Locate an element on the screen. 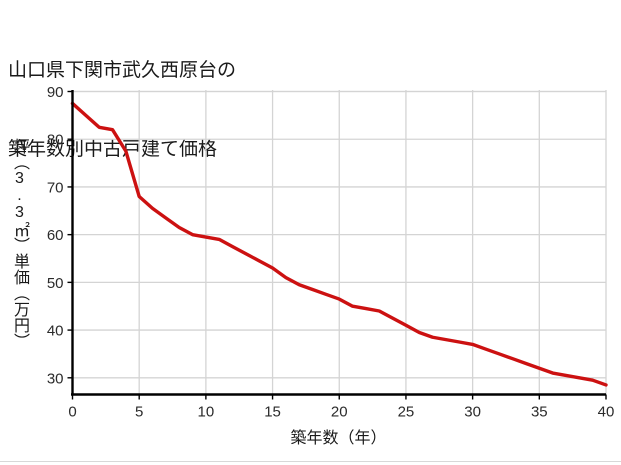 This screenshot has height=465, width=621. x-tick-labels: 0 5 10 15 20 25 30 35 40 is located at coordinates (341, 412).